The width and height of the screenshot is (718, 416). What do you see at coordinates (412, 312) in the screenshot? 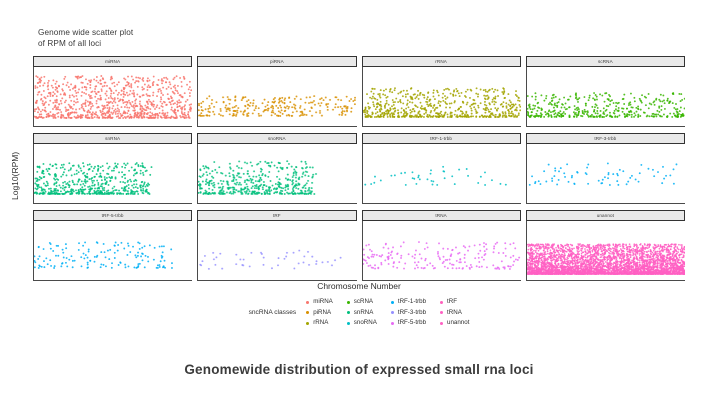
I see `legend-item-label: tRF-3-trbb` at bounding box center [412, 312].